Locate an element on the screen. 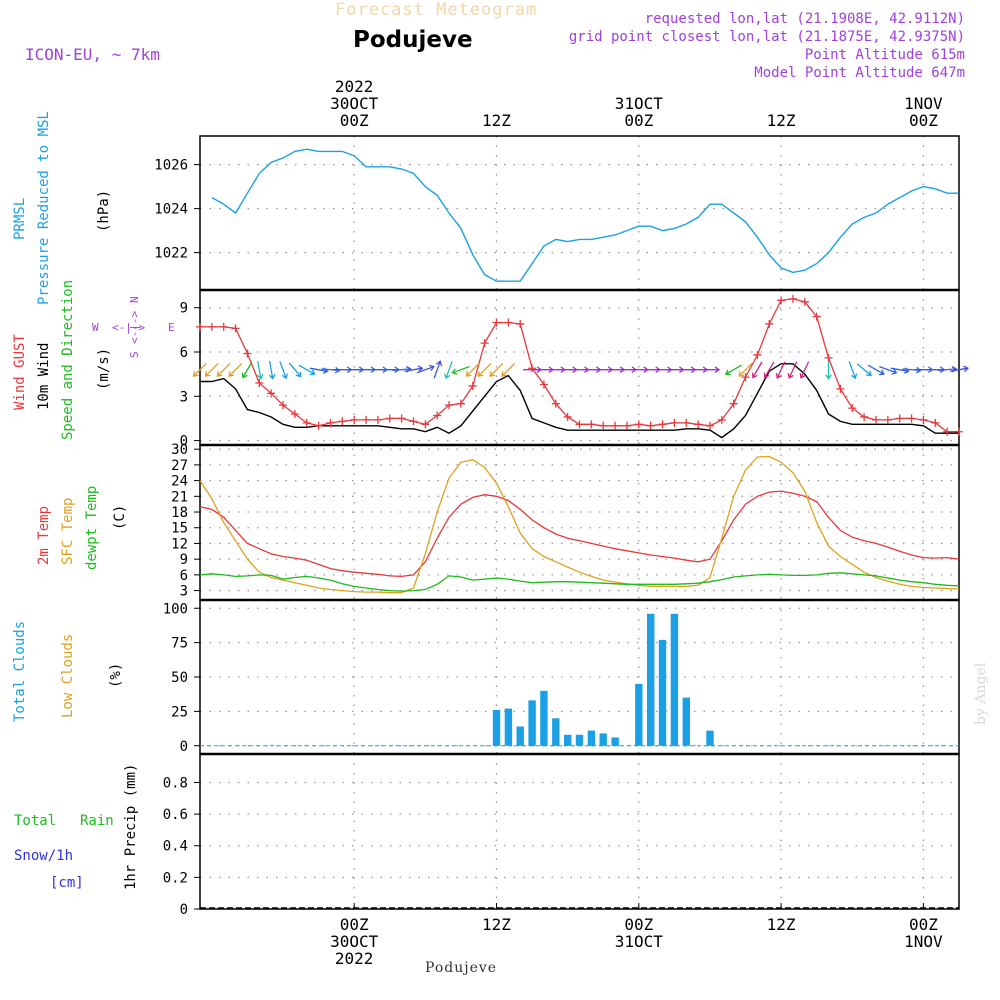 The width and height of the screenshot is (1000, 1000). label-low-clouds: Low Clouds is located at coordinates (68, 676).